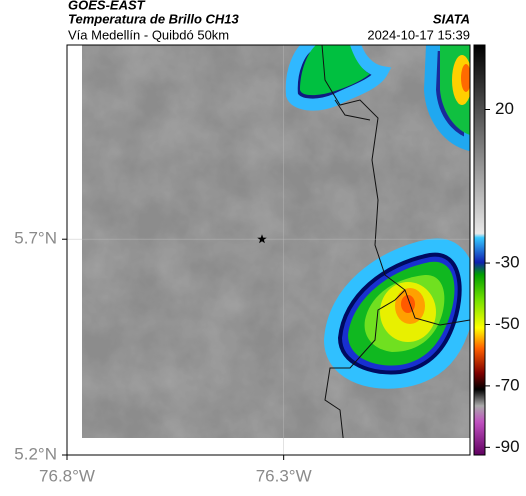 This screenshot has height=496, width=526. What do you see at coordinates (74, 250) in the screenshot?
I see `image-edge-left` at bounding box center [74, 250].